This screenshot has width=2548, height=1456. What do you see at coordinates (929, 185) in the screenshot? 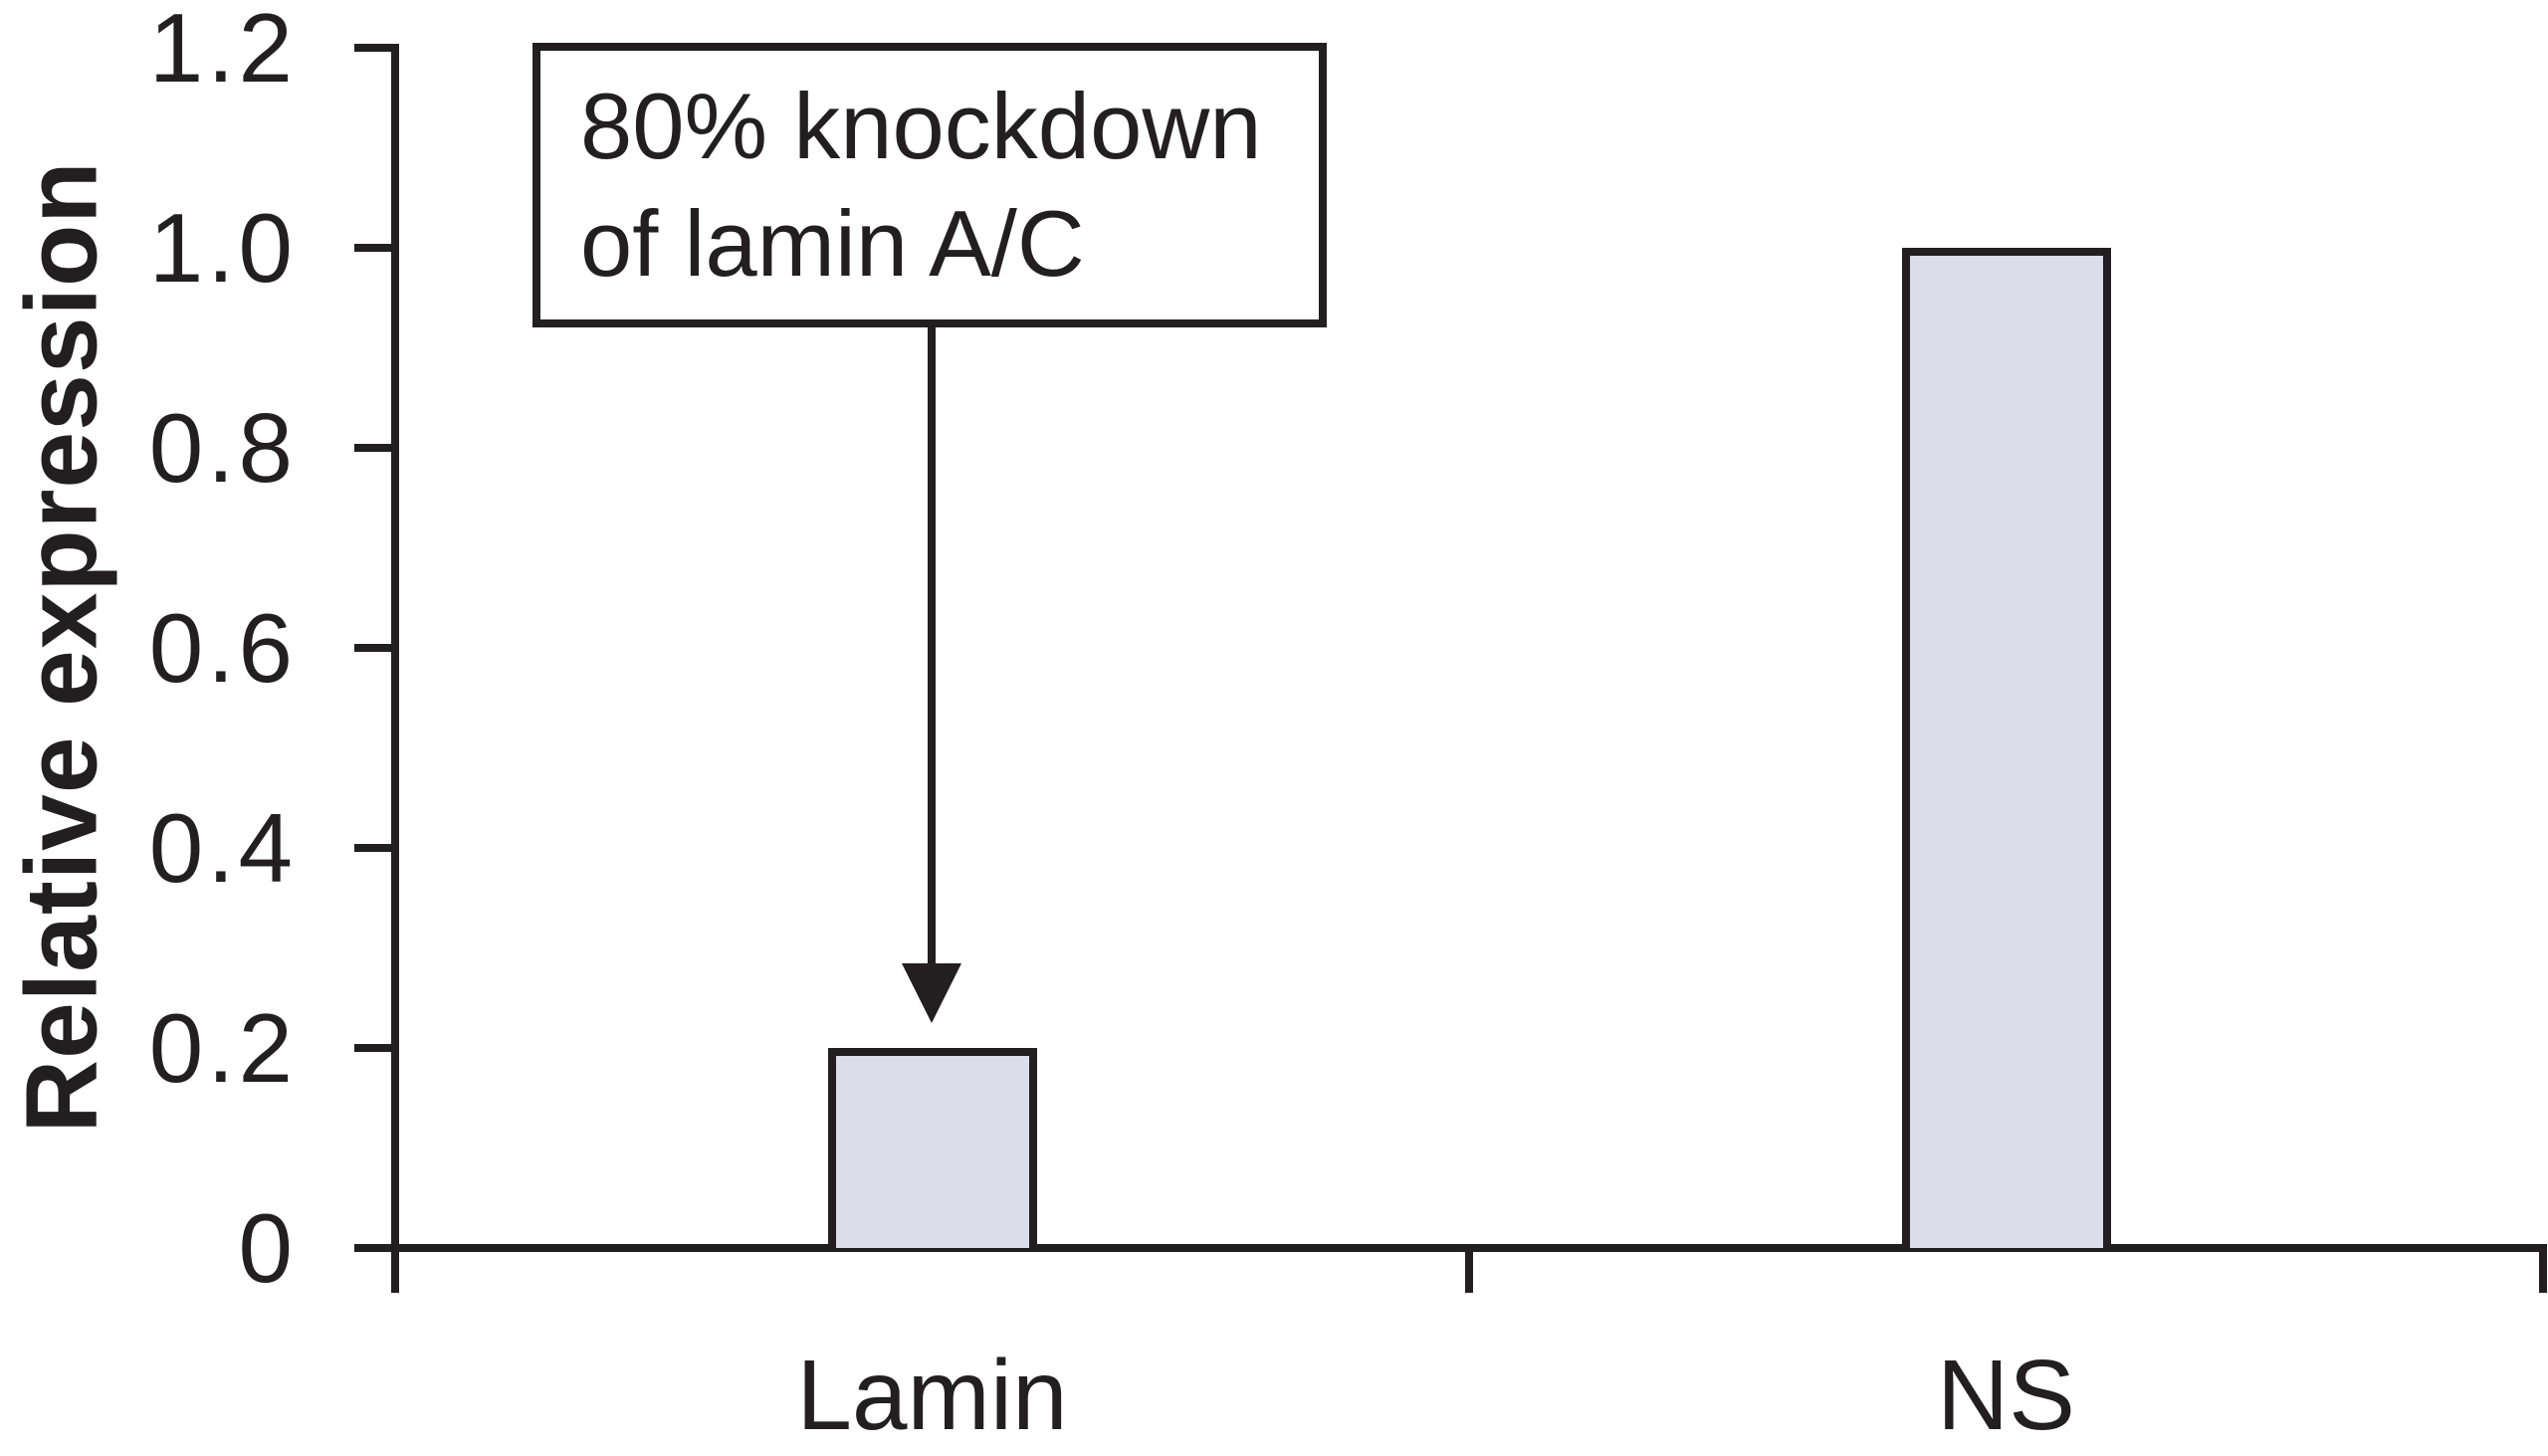
I see `annotation-box: 80% knockdown of lamin A/C` at bounding box center [929, 185].